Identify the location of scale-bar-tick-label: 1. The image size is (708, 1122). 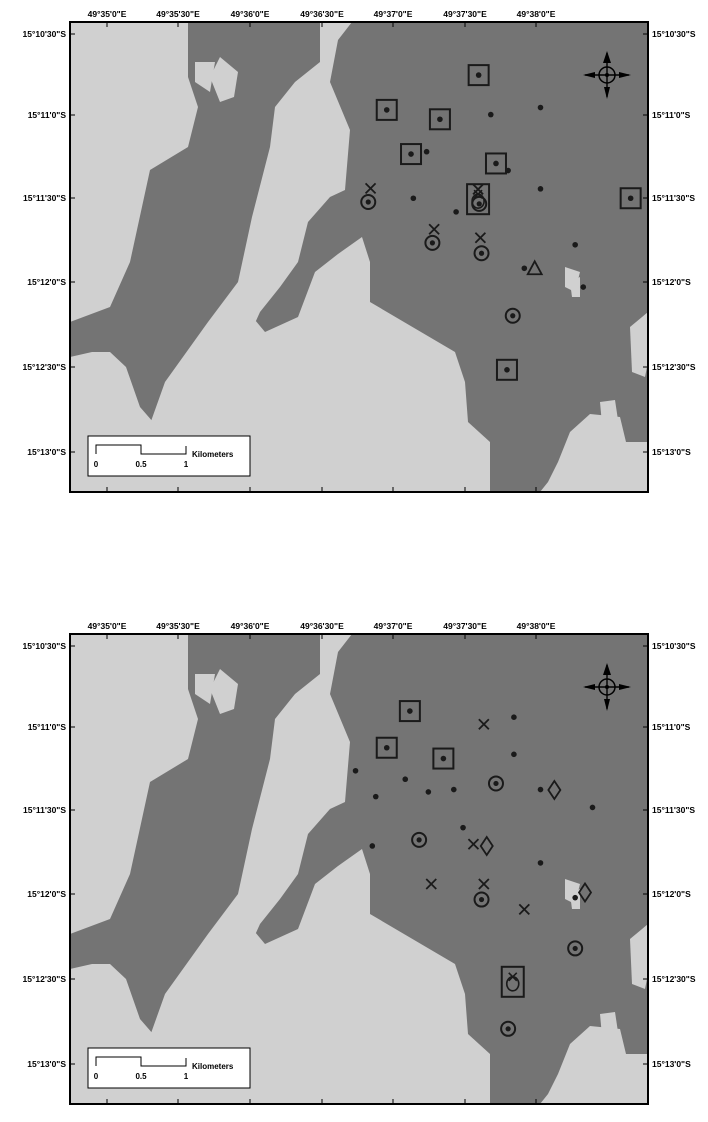
(186, 1076).